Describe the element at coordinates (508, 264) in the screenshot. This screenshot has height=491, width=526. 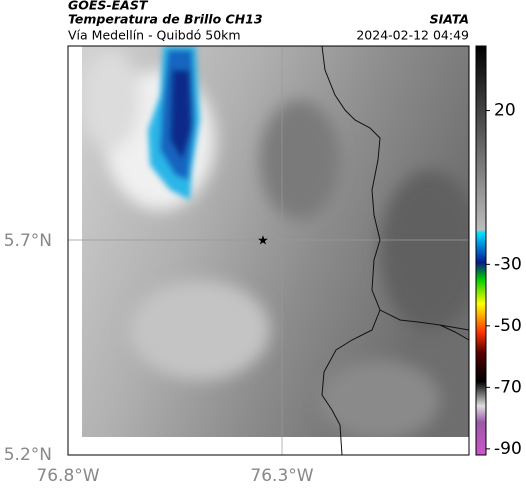
I see `colorbar-tick-label: -30` at that location.